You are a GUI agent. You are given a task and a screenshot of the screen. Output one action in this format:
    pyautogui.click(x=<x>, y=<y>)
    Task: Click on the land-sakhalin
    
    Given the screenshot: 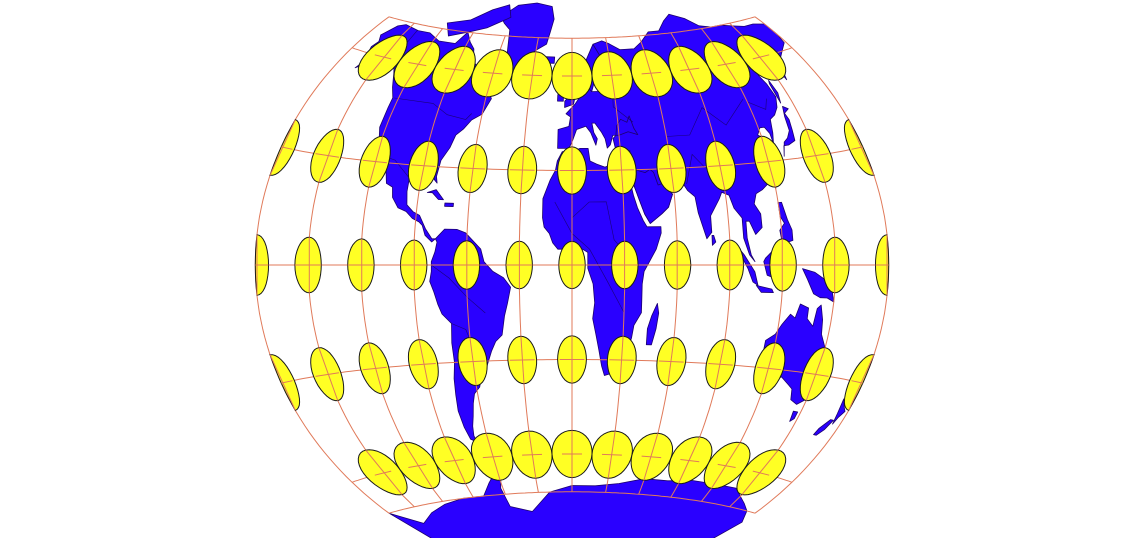 What is the action you would take?
    pyautogui.click(x=775, y=91)
    